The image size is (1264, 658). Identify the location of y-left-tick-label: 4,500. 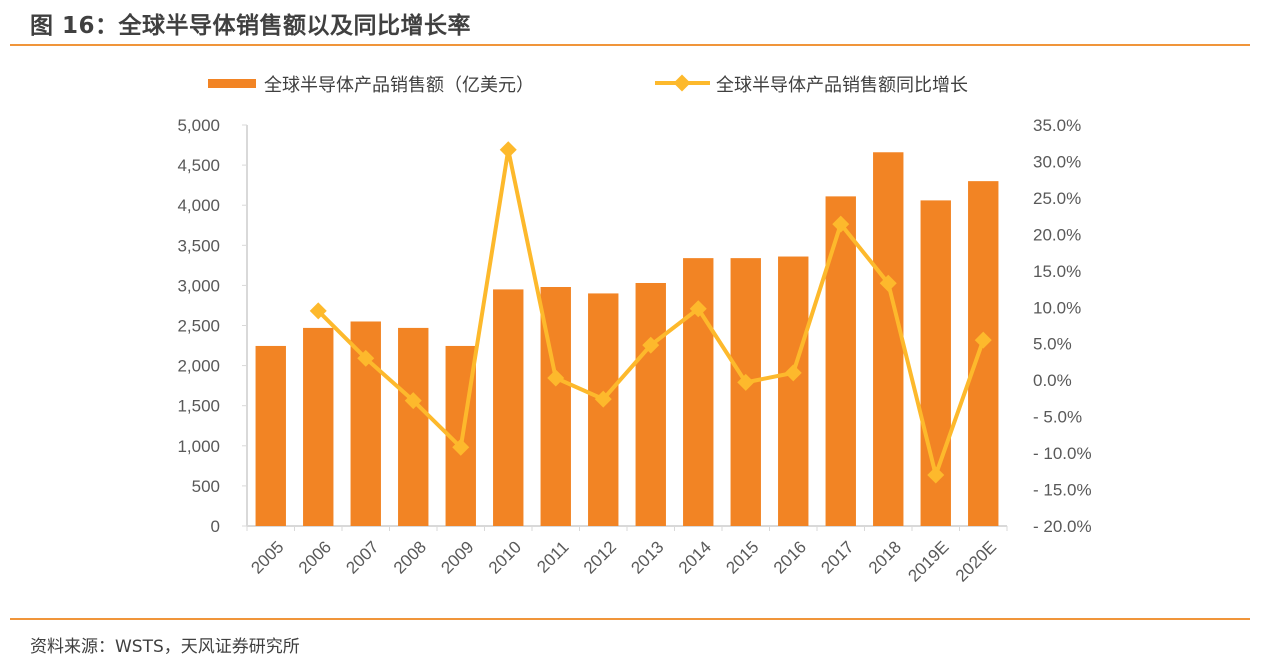
(198, 165).